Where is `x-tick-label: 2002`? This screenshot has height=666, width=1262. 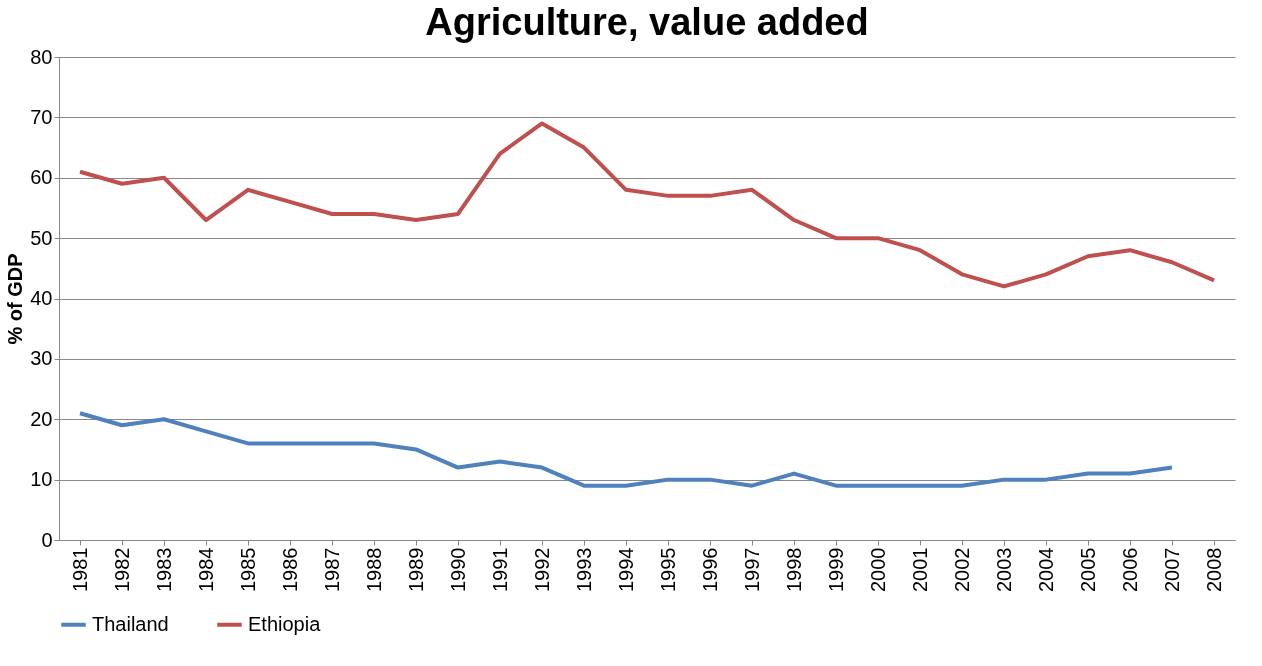
x-tick-label: 2002 is located at coordinates (961, 569).